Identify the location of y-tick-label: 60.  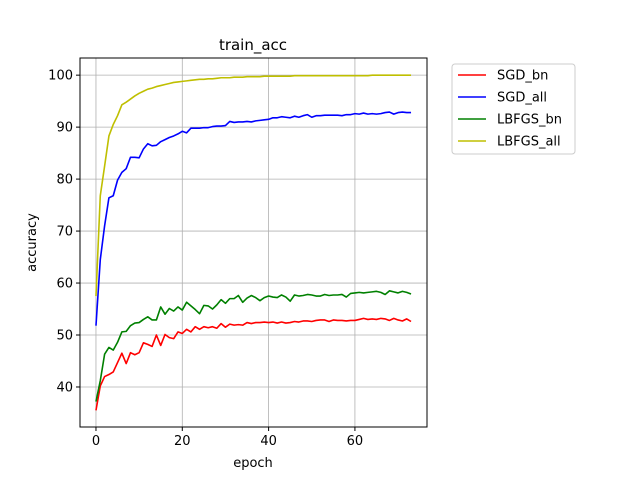
(64, 284).